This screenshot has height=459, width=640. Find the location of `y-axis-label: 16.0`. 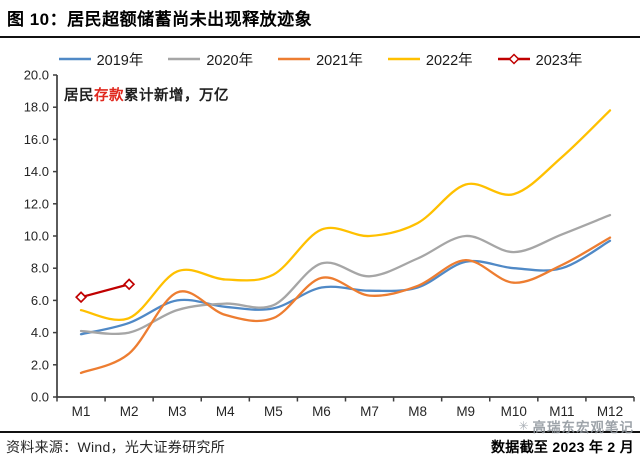

y-axis-label: 16.0 is located at coordinates (36, 139).